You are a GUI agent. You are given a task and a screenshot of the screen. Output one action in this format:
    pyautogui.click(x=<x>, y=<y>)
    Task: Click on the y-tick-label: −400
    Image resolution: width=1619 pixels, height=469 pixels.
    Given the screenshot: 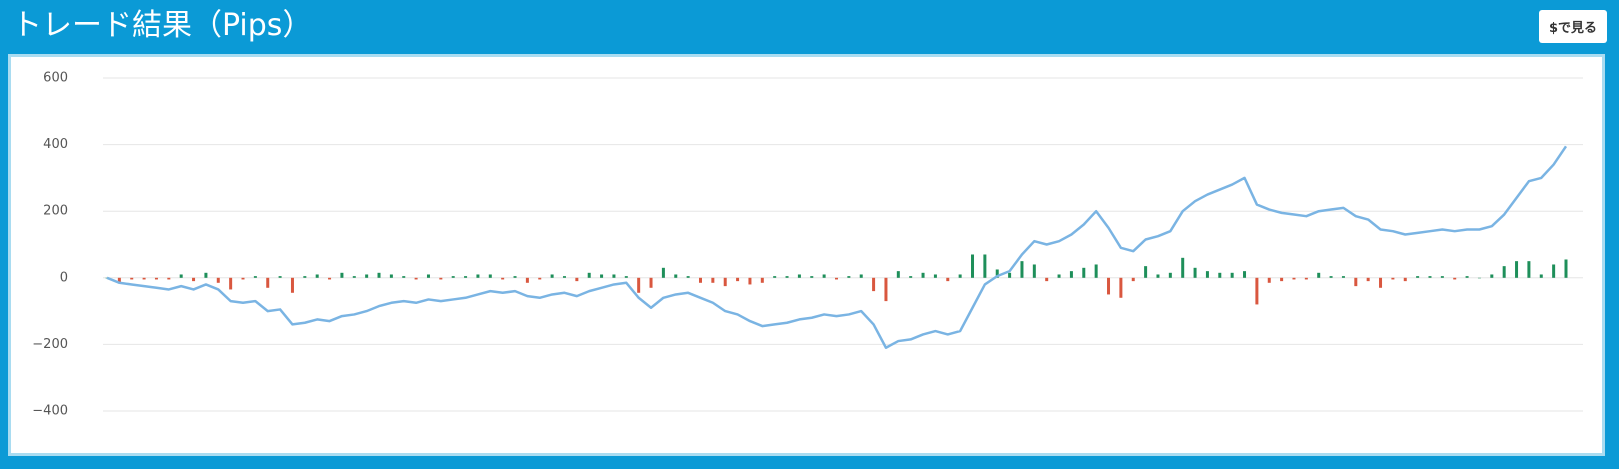 What is the action you would take?
    pyautogui.click(x=50, y=411)
    